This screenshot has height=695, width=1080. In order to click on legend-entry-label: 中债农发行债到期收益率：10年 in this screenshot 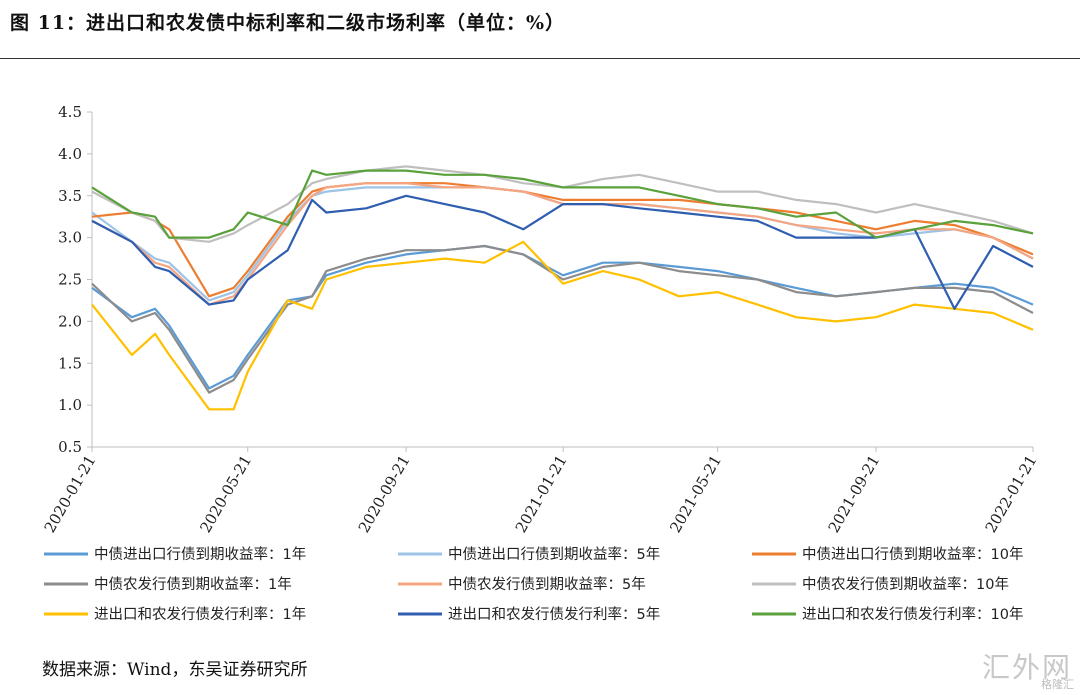, I will do `click(905, 584)`.